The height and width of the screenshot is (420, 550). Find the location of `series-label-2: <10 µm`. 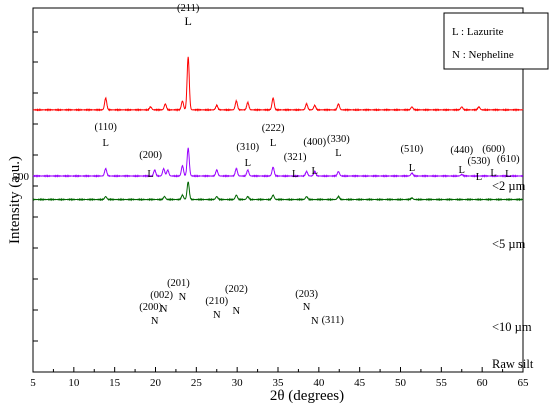

series-label-2: <10 µm is located at coordinates (512, 327).